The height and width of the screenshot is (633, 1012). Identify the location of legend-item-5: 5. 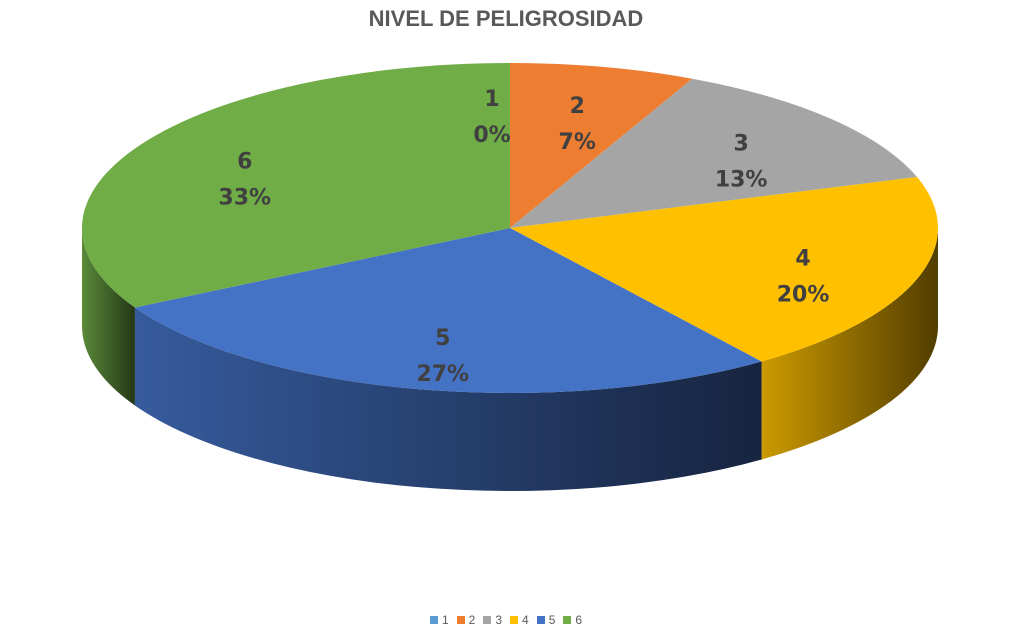
(546, 619).